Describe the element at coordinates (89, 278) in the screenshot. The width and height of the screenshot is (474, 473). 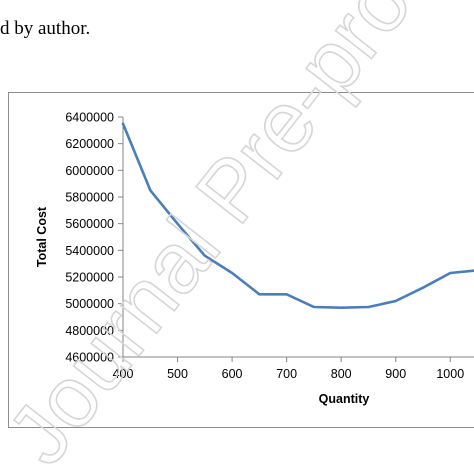
I see `y-tick-label: 5200000` at that location.